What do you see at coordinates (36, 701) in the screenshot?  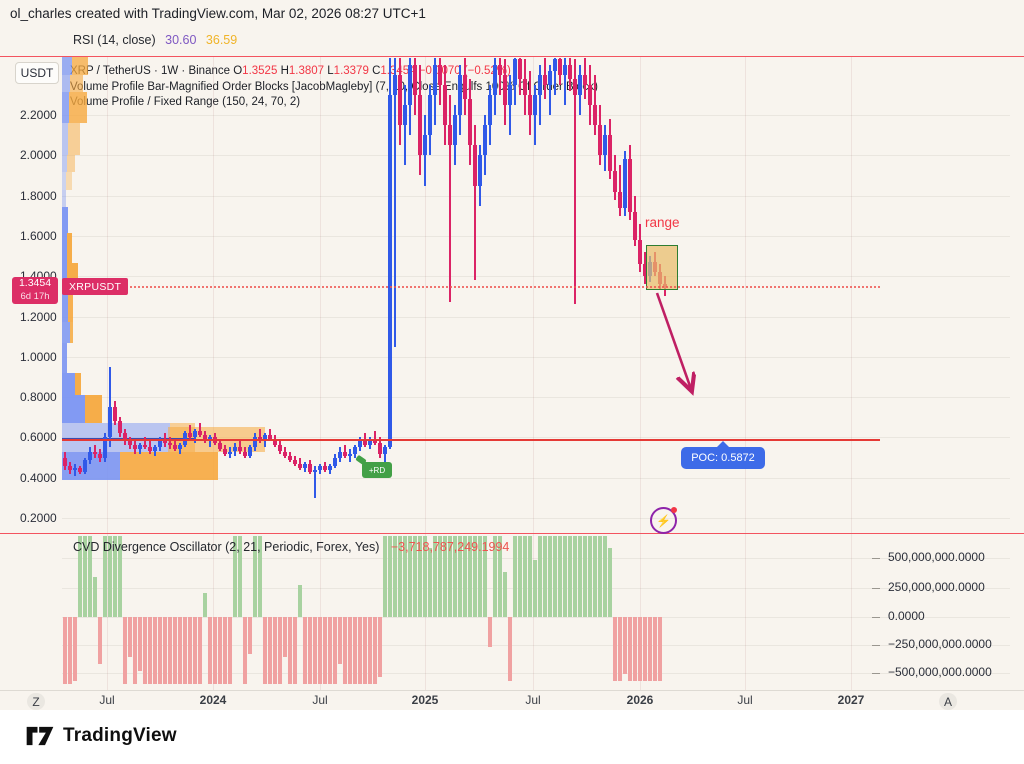 I see `time-tick-label-badge: Z` at bounding box center [36, 701].